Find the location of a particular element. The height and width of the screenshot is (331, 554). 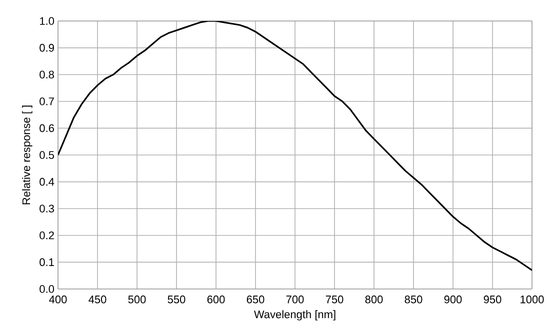

x-tick-label: 1000 is located at coordinates (532, 300).